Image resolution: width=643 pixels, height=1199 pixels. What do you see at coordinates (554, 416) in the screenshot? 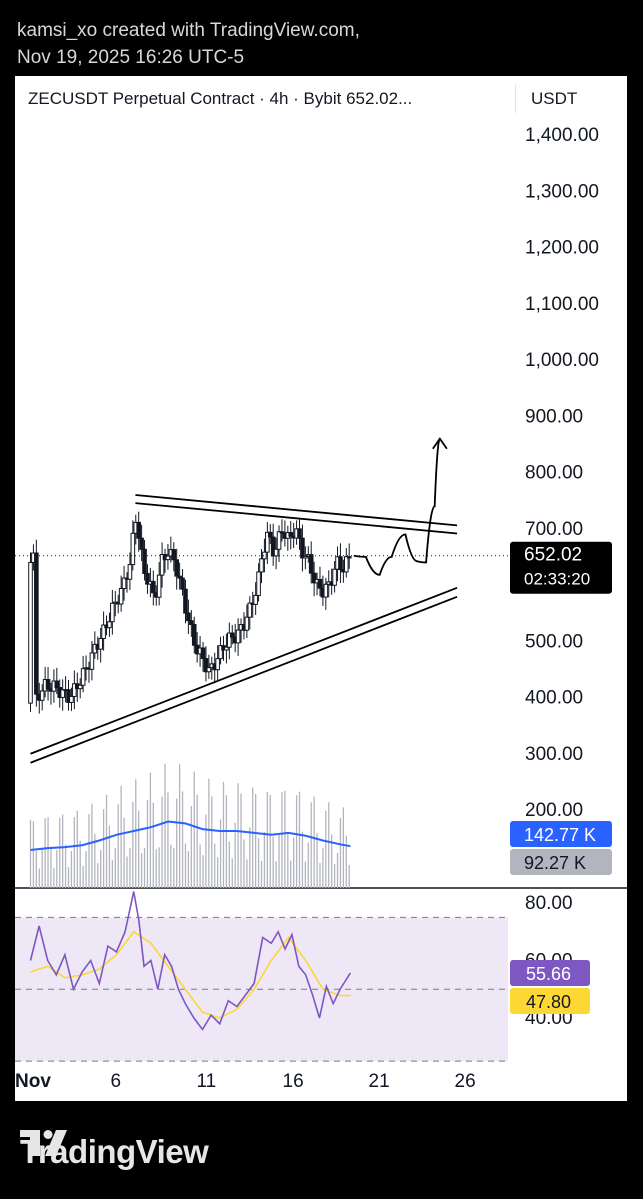
I see `price-axis-tick: 900.00` at bounding box center [554, 416].